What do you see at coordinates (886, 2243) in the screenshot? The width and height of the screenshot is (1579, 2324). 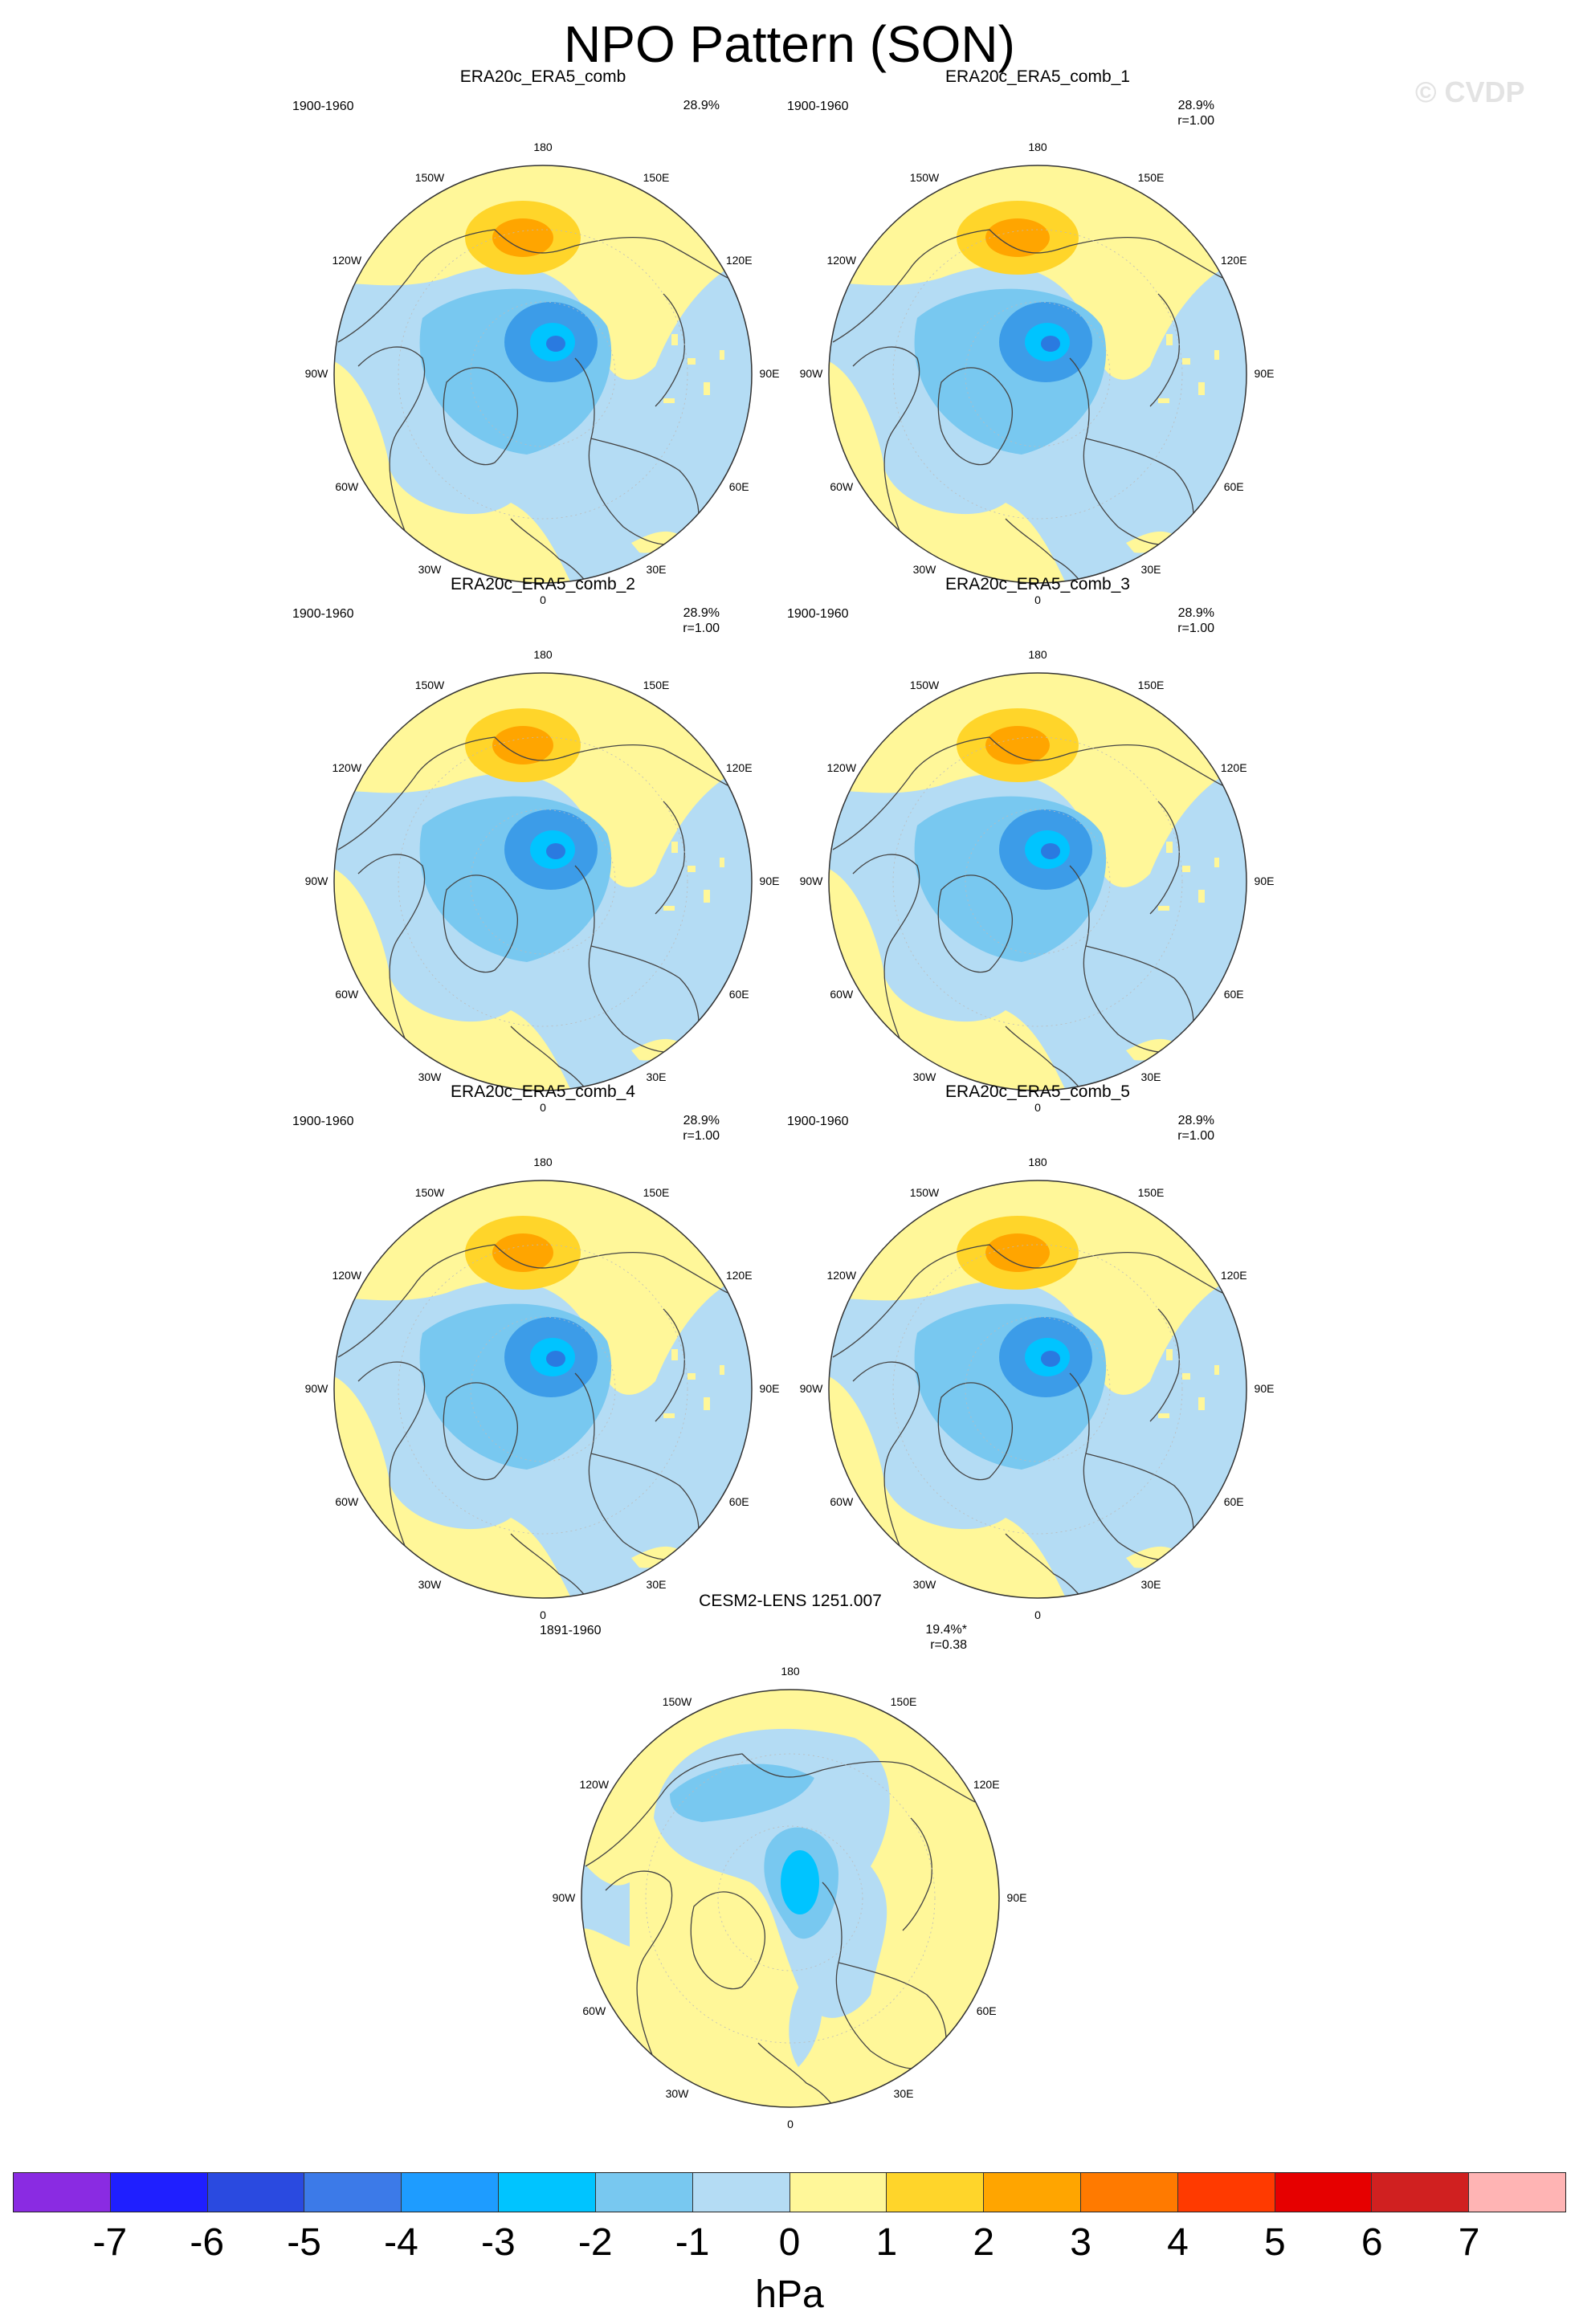 I see `colorbar-tick-label: 1` at bounding box center [886, 2243].